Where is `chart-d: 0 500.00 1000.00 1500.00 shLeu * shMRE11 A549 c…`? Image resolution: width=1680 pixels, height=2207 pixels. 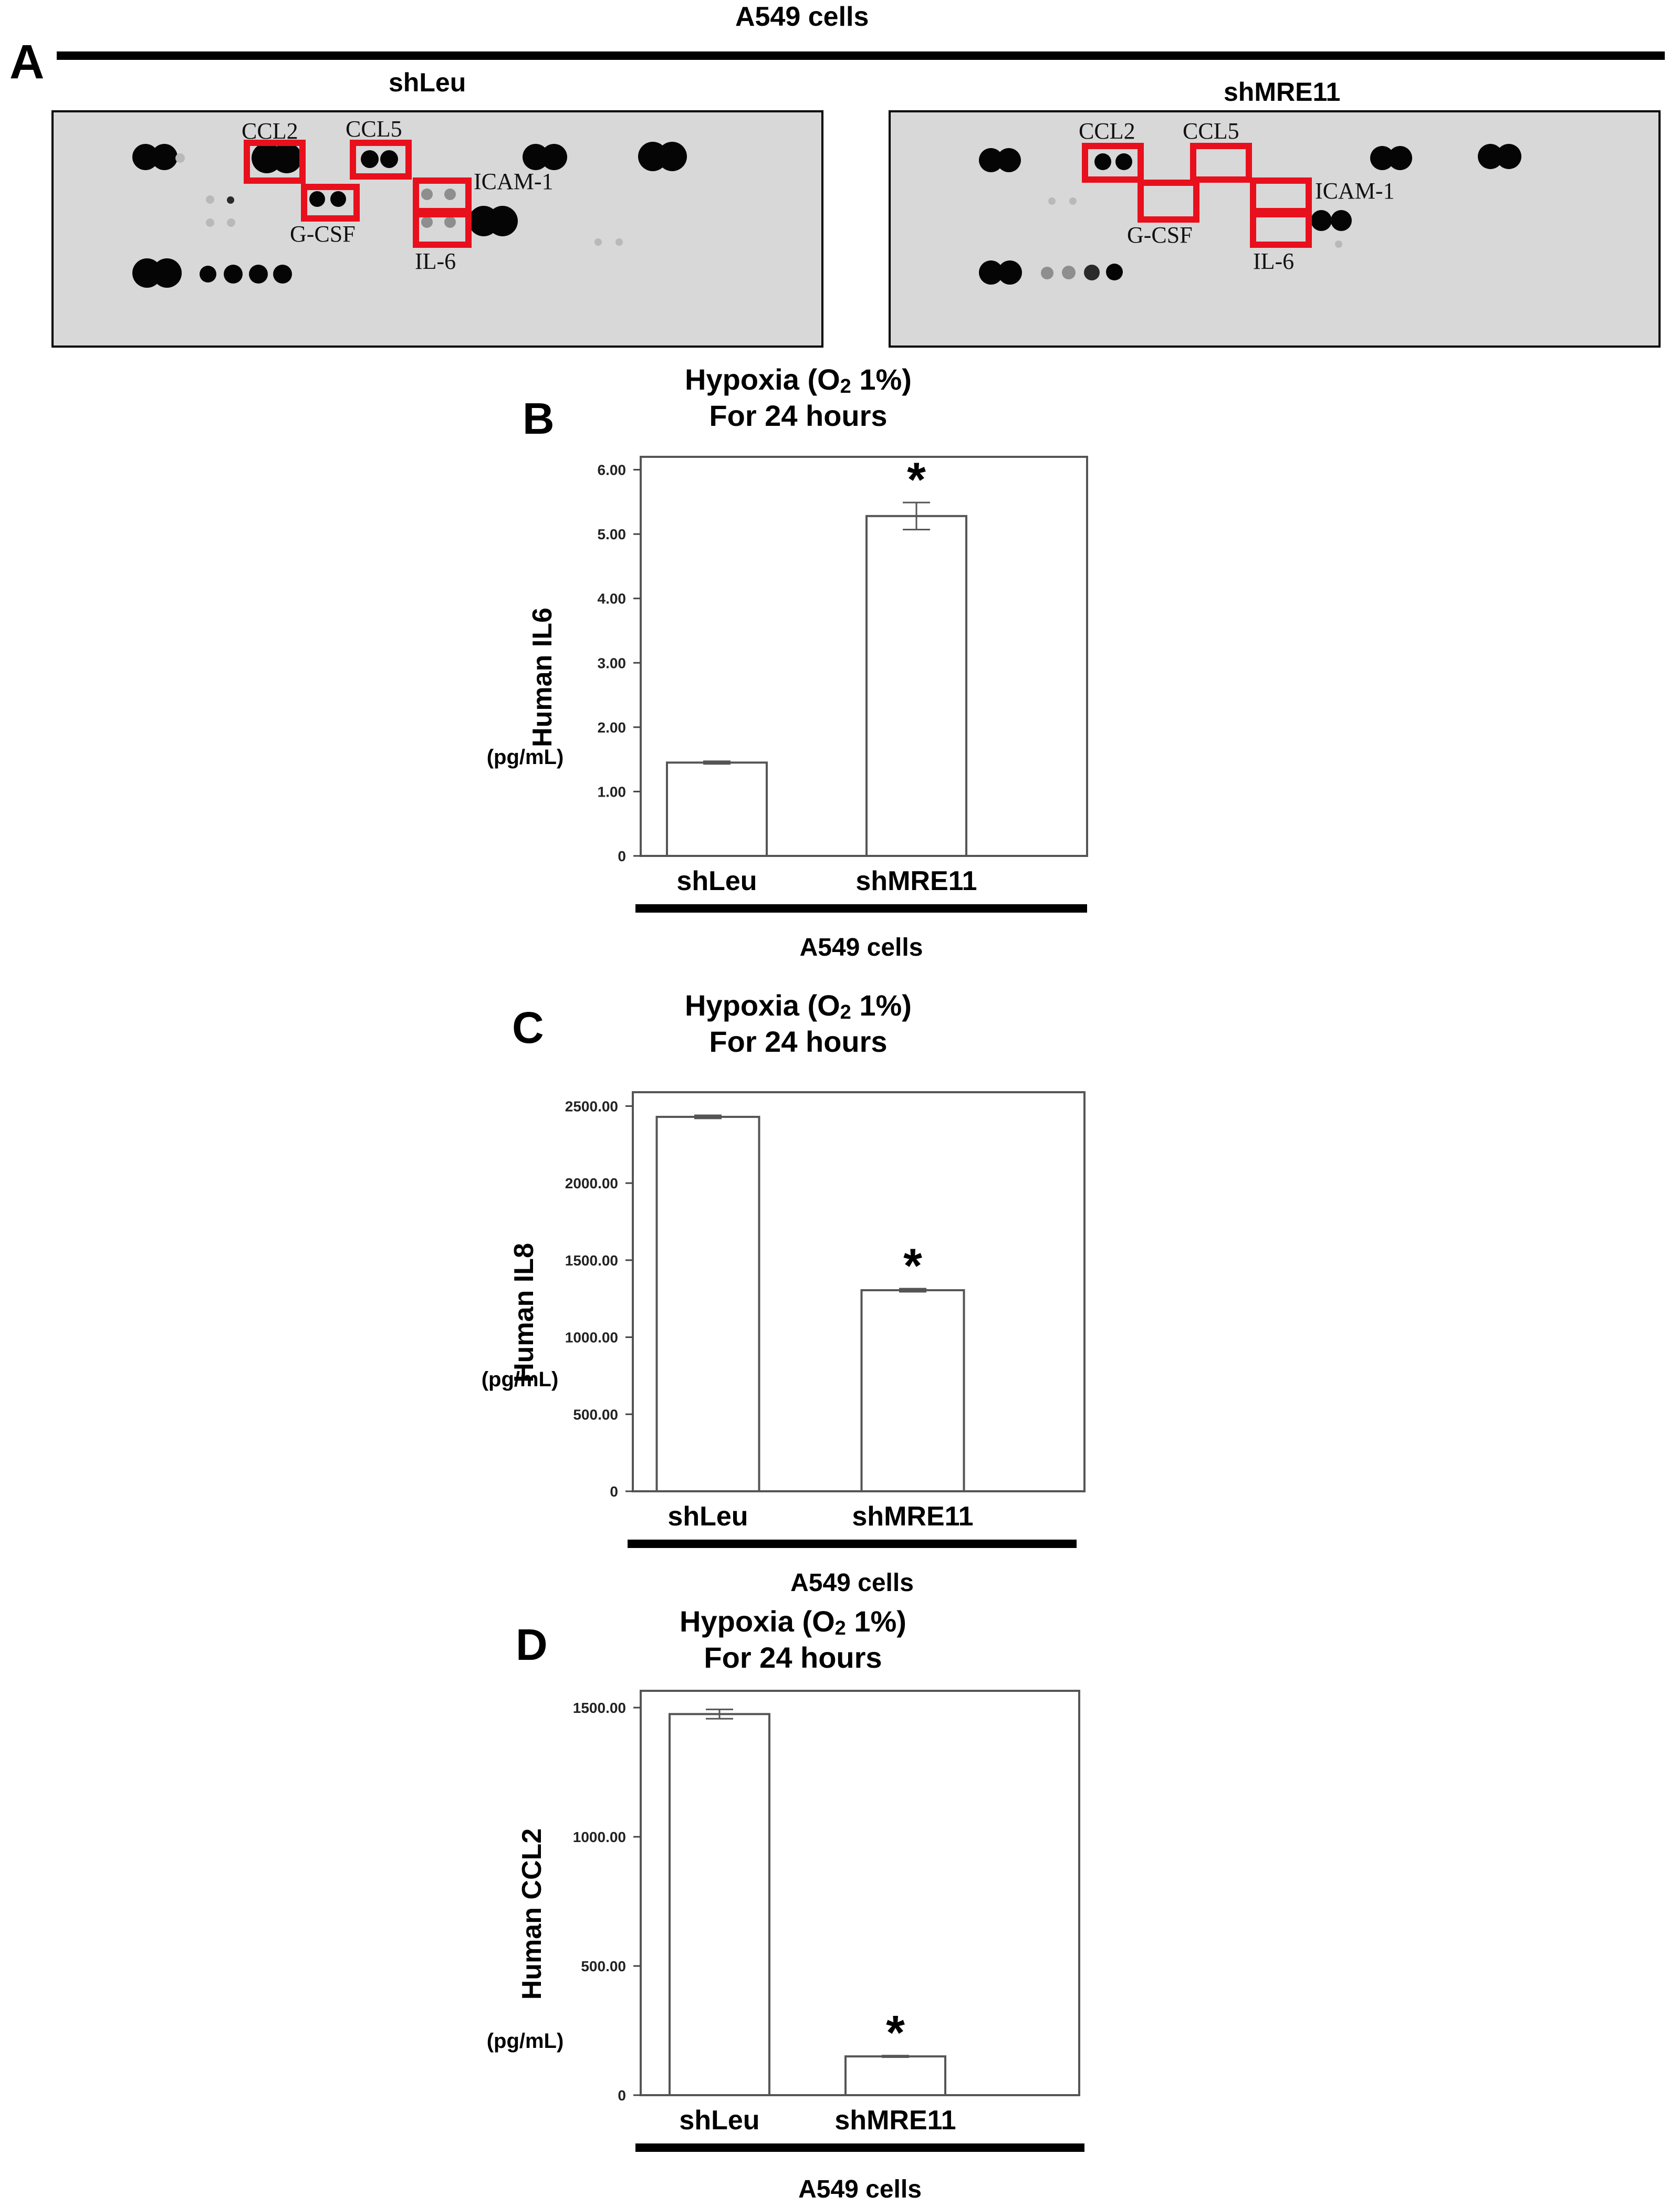 chart-d: 0 500.00 1000.00 1500.00 shLeu * shMRE11 A549 c… is located at coordinates (785, 1946).